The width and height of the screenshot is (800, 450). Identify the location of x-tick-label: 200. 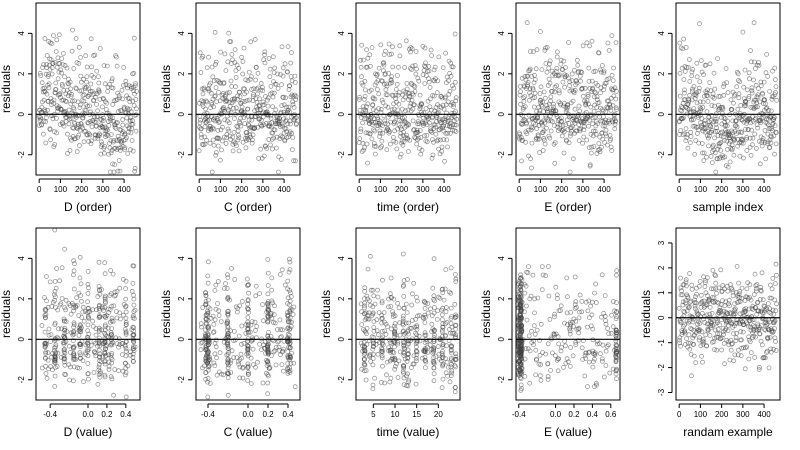
(242, 189).